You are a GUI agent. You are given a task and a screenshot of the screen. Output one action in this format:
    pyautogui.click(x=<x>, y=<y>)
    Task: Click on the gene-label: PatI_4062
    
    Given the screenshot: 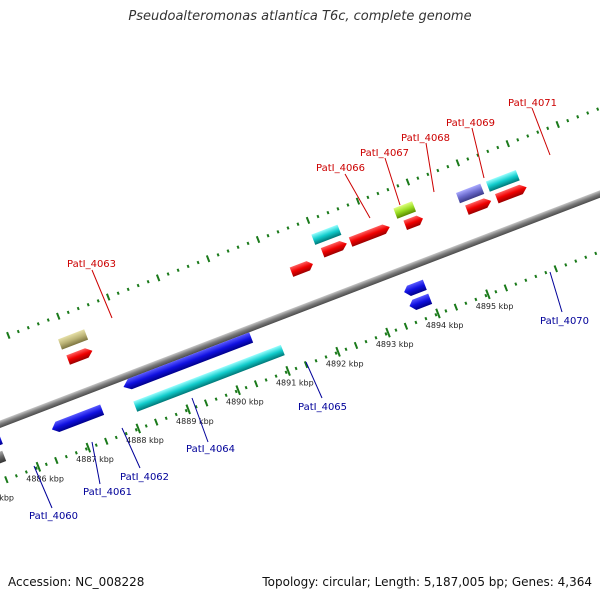 What is the action you would take?
    pyautogui.click(x=144, y=477)
    